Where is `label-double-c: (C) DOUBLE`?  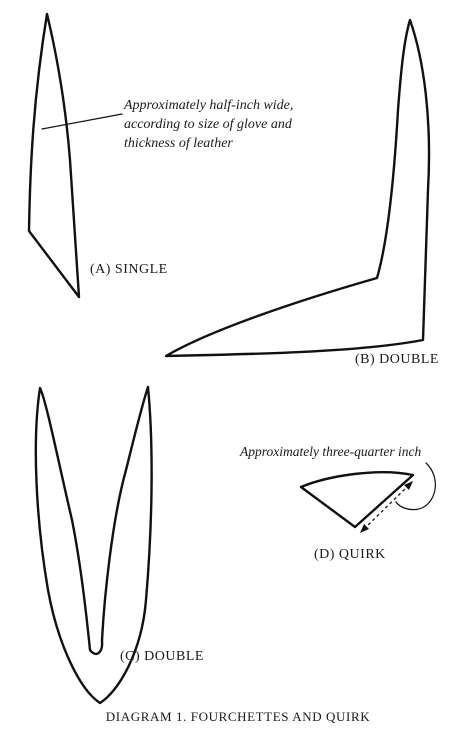
label-double-c: (C) DOUBLE is located at coordinates (162, 656).